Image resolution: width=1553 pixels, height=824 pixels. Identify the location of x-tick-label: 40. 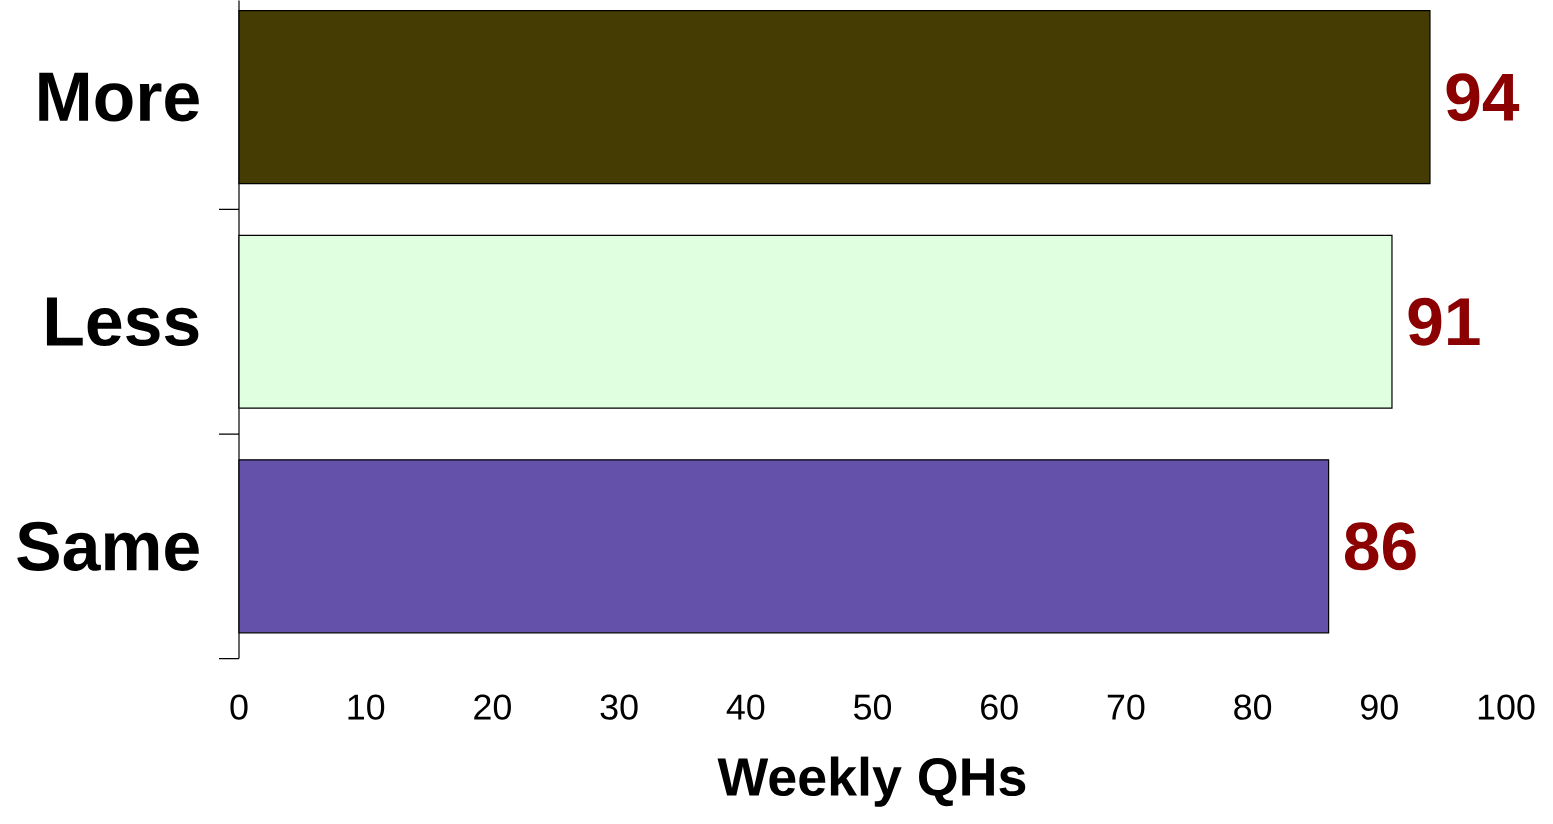
(745, 707).